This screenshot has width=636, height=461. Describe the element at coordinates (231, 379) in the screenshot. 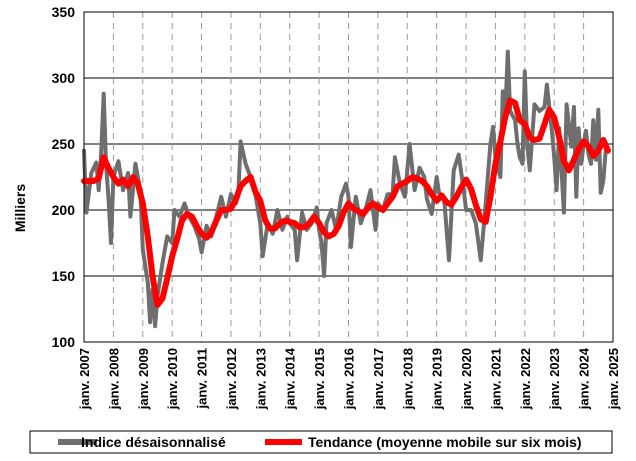

I see `x-tick-label: janv. 2012` at that location.